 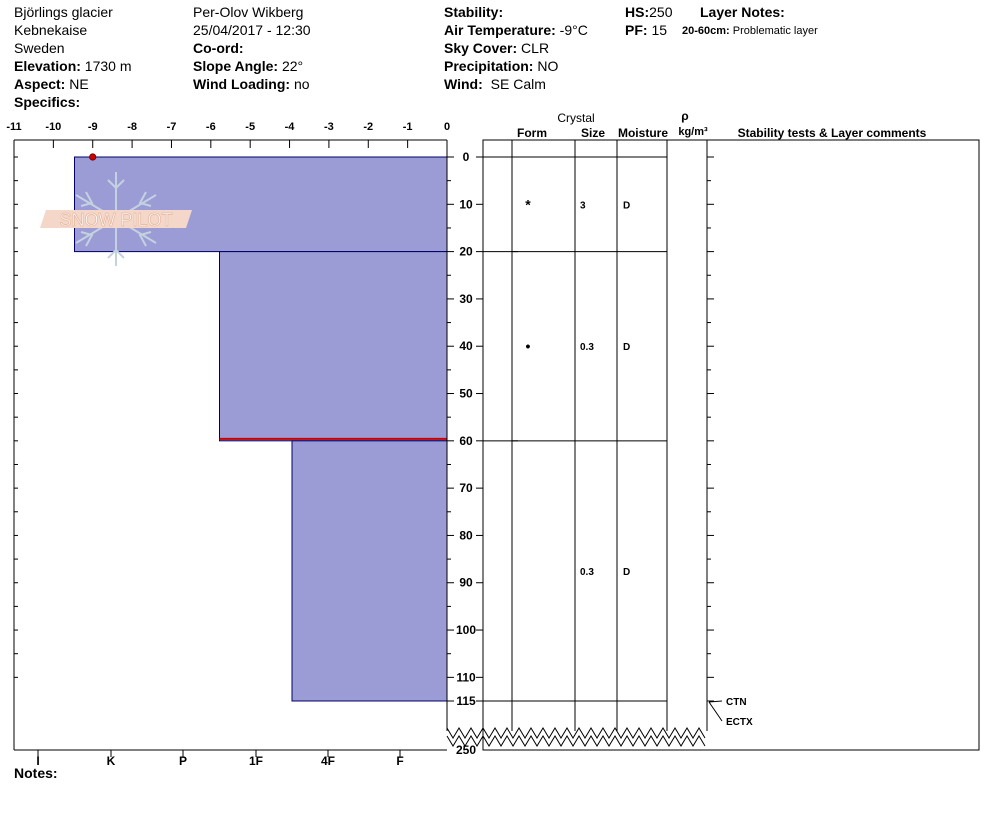 I want to click on temp-tick-label: -8, so click(x=132, y=127).